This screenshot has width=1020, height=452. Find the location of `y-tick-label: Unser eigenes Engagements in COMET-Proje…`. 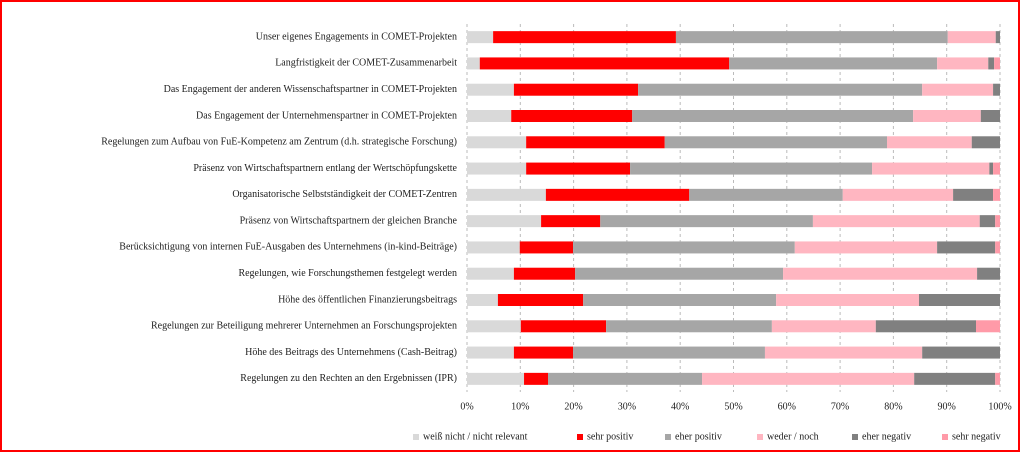

y-tick-label: Unser eigenes Engagements in COMET-Proje… is located at coordinates (356, 36).